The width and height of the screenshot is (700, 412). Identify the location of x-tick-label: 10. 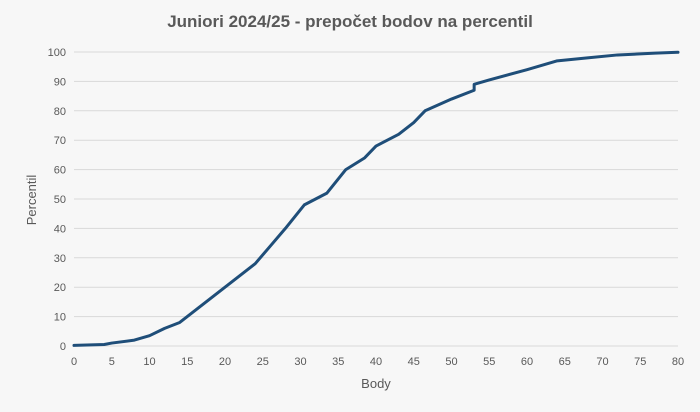
(149, 362).